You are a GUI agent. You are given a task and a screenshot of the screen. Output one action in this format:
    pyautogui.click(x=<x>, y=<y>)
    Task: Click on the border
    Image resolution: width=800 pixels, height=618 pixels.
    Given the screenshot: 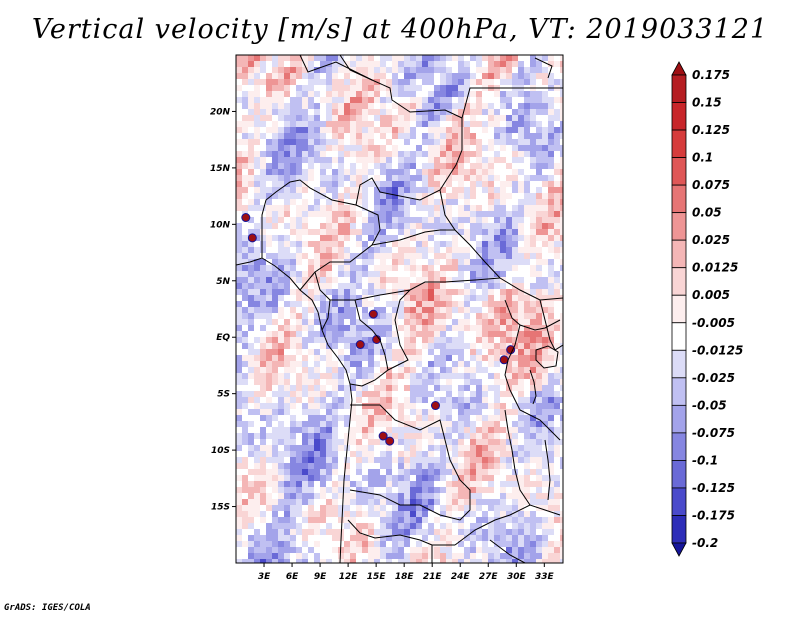 What is the action you would take?
    pyautogui.click(x=326, y=315)
    